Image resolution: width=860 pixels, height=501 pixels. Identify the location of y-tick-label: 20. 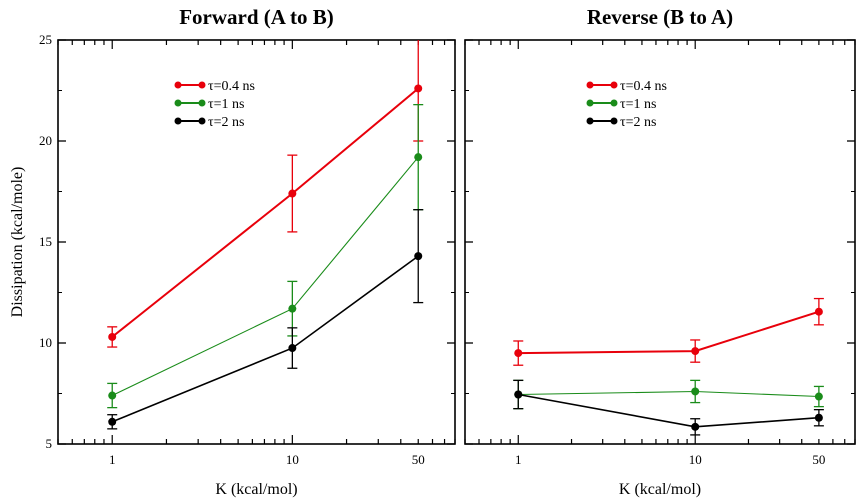
(45, 140).